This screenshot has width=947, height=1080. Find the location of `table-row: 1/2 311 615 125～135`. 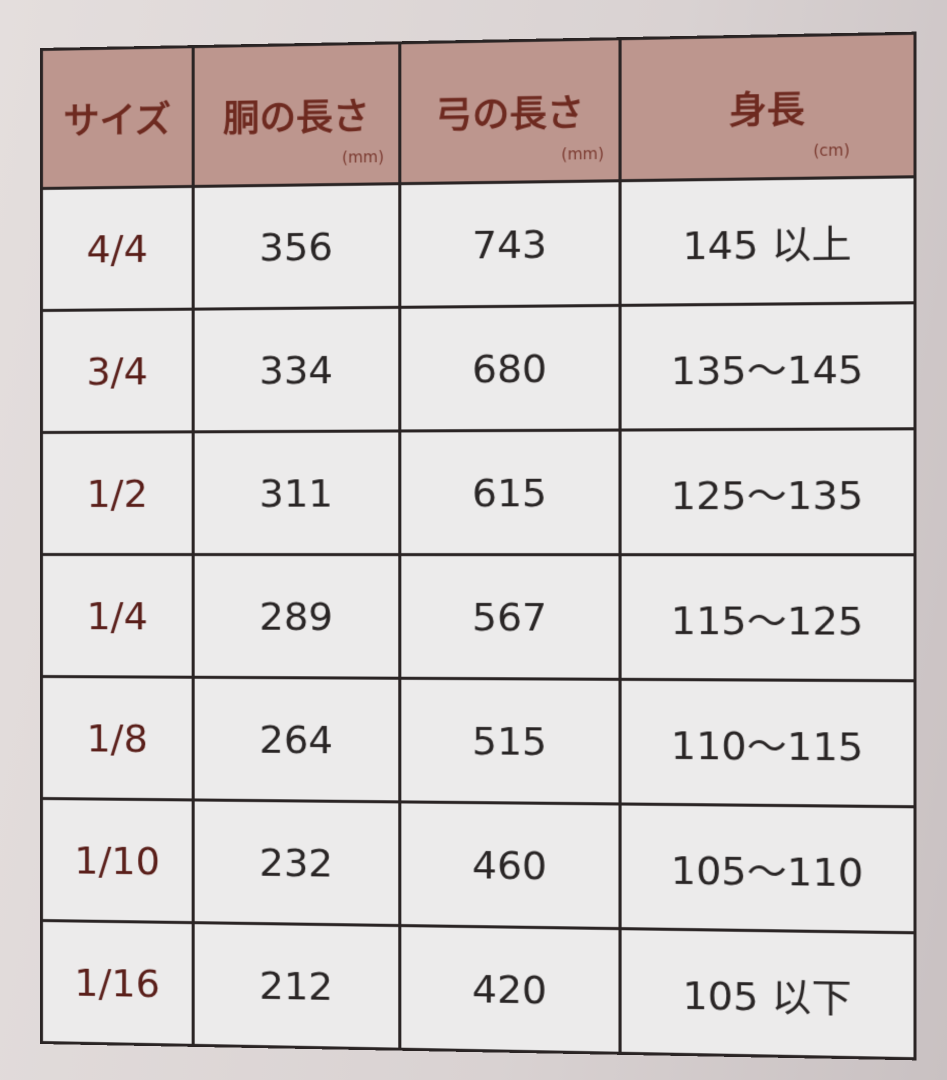

table-row: 1/2 311 615 125～135 is located at coordinates (478, 491).